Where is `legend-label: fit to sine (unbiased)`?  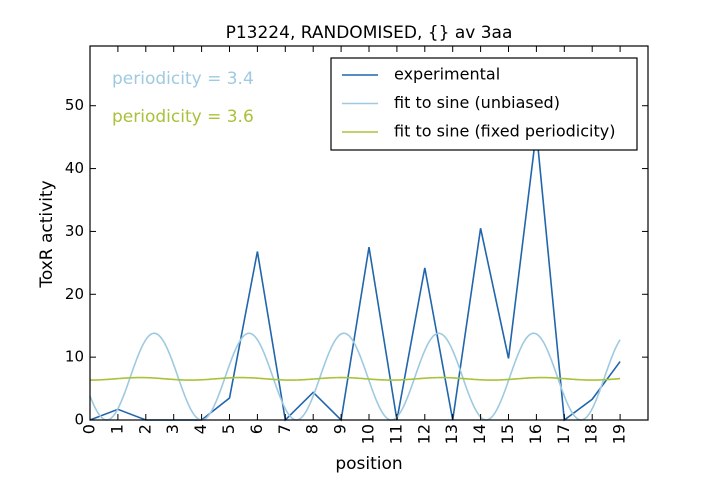 legend-label: fit to sine (unbiased) is located at coordinates (477, 102).